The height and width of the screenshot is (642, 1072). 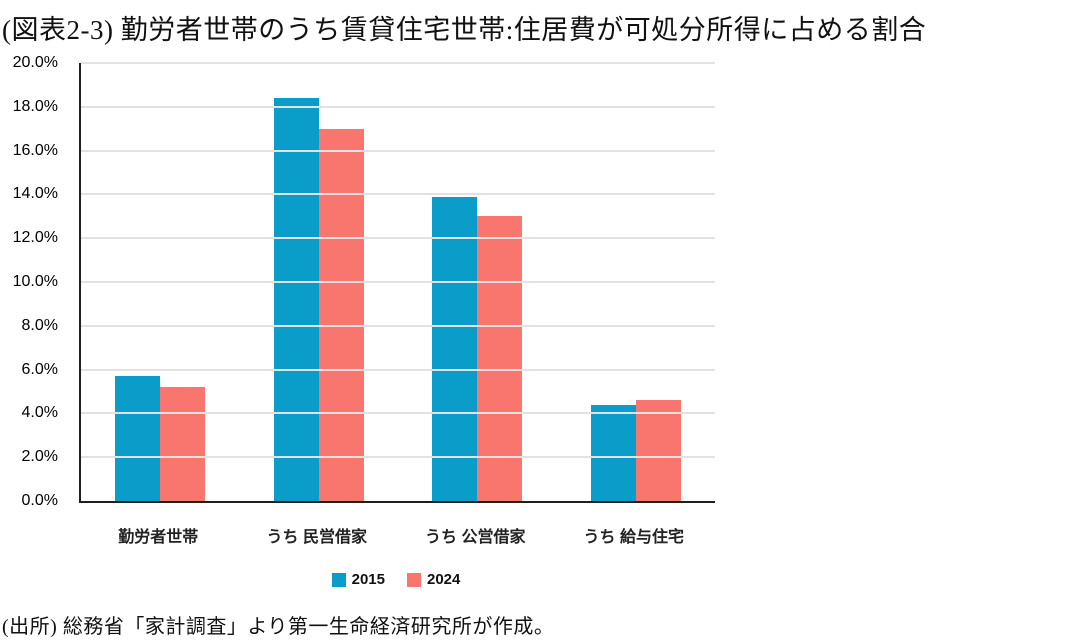 What do you see at coordinates (39, 500) in the screenshot?
I see `y-axis-tick-label: 0.0%` at bounding box center [39, 500].